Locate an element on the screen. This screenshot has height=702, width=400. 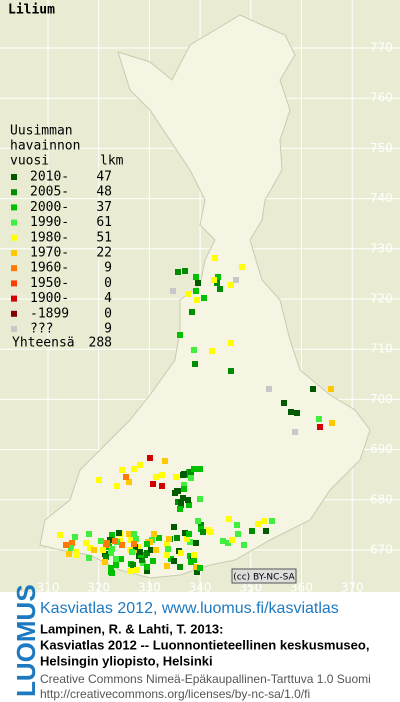
x-tick-label: 340 is located at coordinates (200, 588).